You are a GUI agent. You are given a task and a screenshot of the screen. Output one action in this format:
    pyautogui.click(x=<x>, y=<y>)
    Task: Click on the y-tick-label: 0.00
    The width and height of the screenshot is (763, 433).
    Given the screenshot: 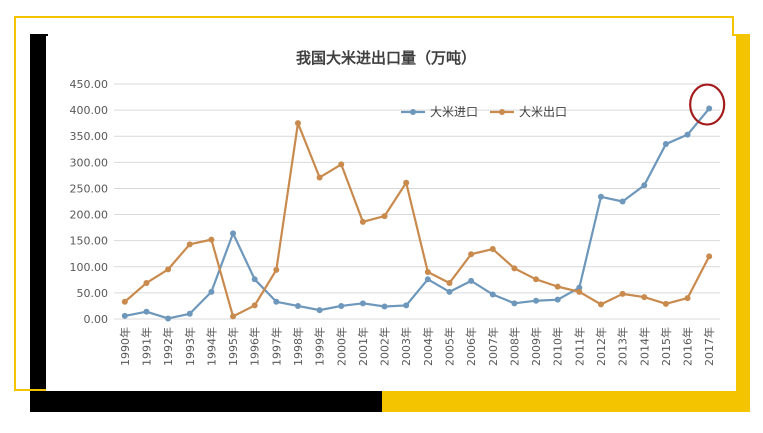 What is the action you would take?
    pyautogui.click(x=96, y=319)
    